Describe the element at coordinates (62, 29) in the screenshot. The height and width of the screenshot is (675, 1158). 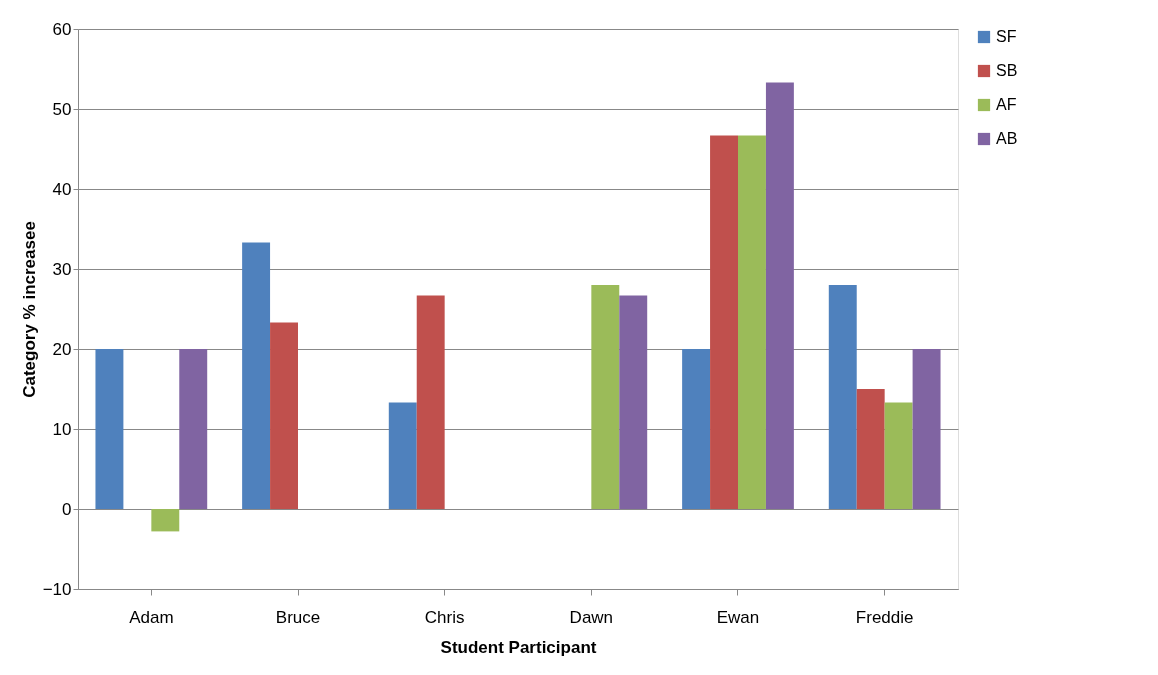
I see `y-tick-label: 60` at that location.